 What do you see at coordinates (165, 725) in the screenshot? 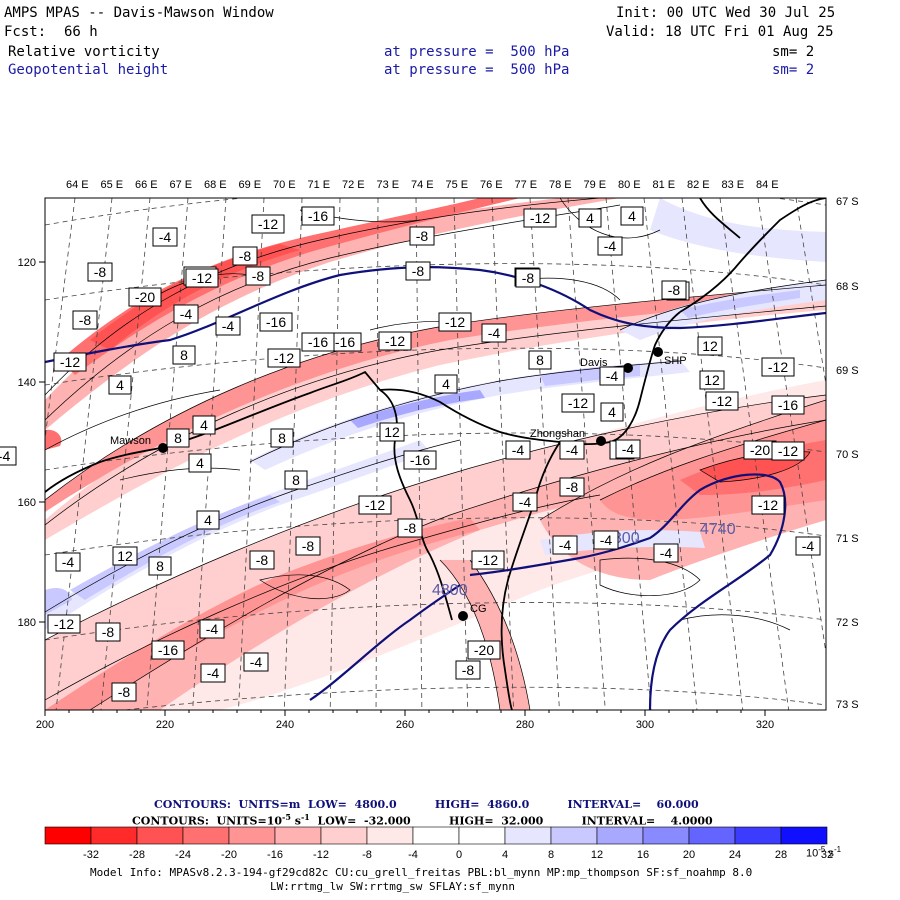
I see `x-tick-label: 220` at bounding box center [165, 725].